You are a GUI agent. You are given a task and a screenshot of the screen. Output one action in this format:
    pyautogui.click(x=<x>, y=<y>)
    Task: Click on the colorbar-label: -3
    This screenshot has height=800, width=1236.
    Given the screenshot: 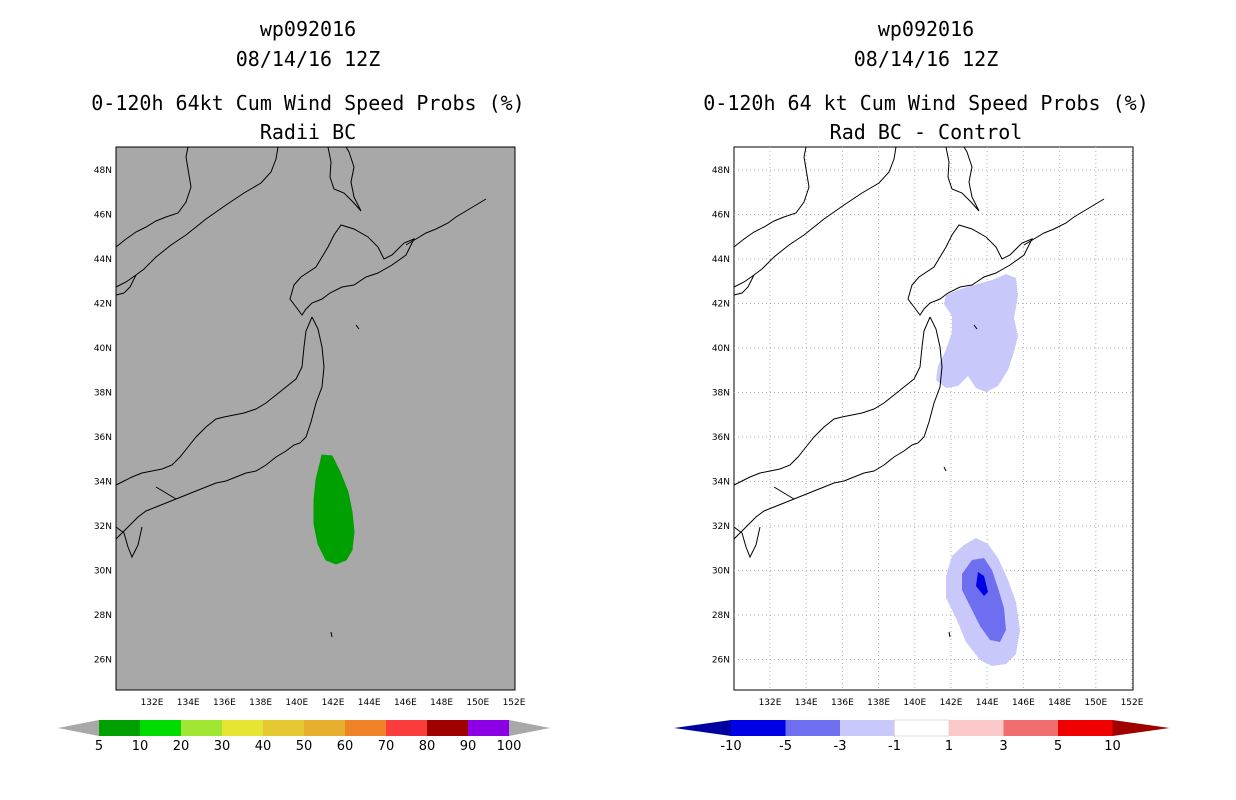 What is the action you would take?
    pyautogui.click(x=840, y=746)
    